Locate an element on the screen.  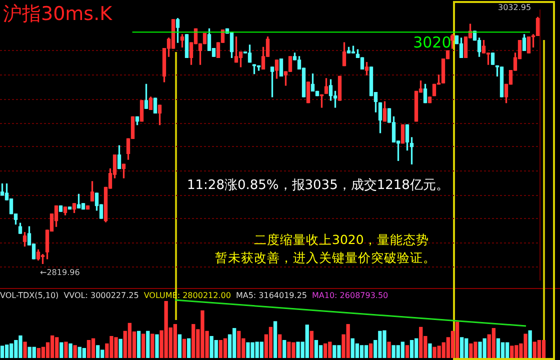
annotation: VVOL: 3000227.25 is located at coordinates (101, 295).